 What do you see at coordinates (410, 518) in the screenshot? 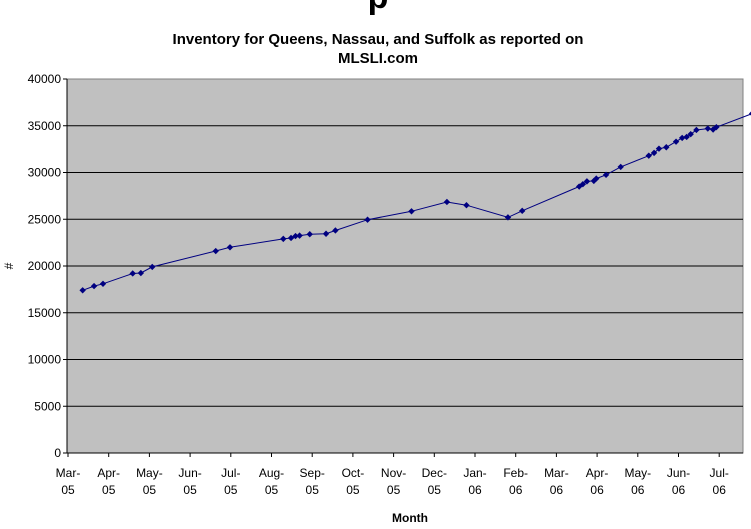
I see `x-axis-title: Month` at bounding box center [410, 518].